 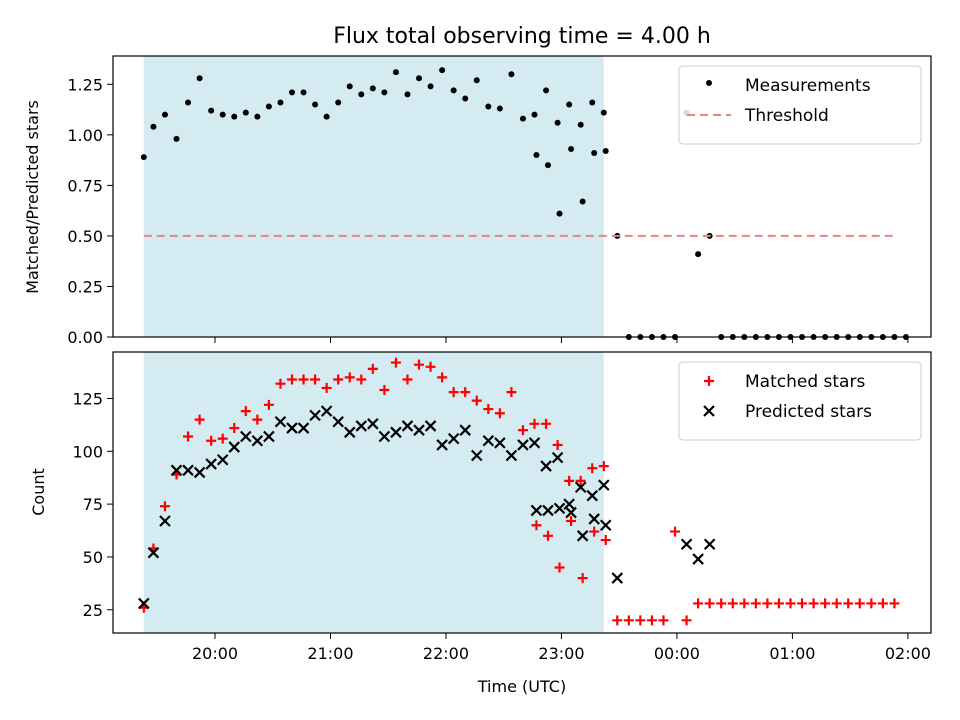 What do you see at coordinates (85, 84) in the screenshot?
I see `top-y-tick-label: 1.25` at bounding box center [85, 84].